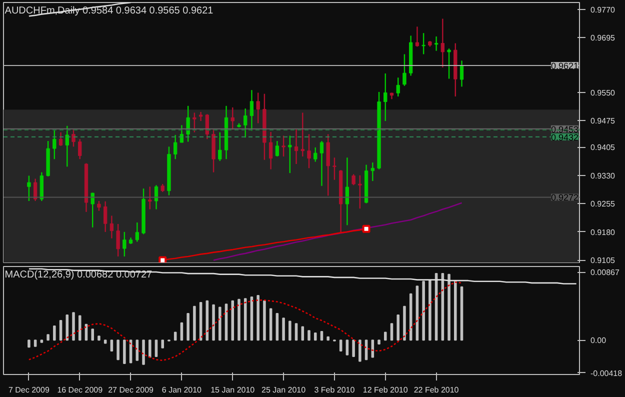  Describe the element at coordinates (233, 390) in the screenshot. I see `x-tick-label: 15 Jan 2010` at that location.